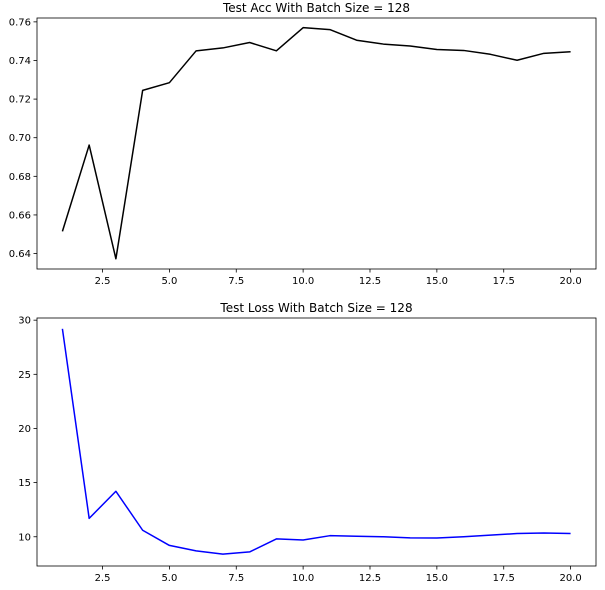 This screenshot has height=590, width=605. I want to click on y-tick-label: 15, so click(24, 483).